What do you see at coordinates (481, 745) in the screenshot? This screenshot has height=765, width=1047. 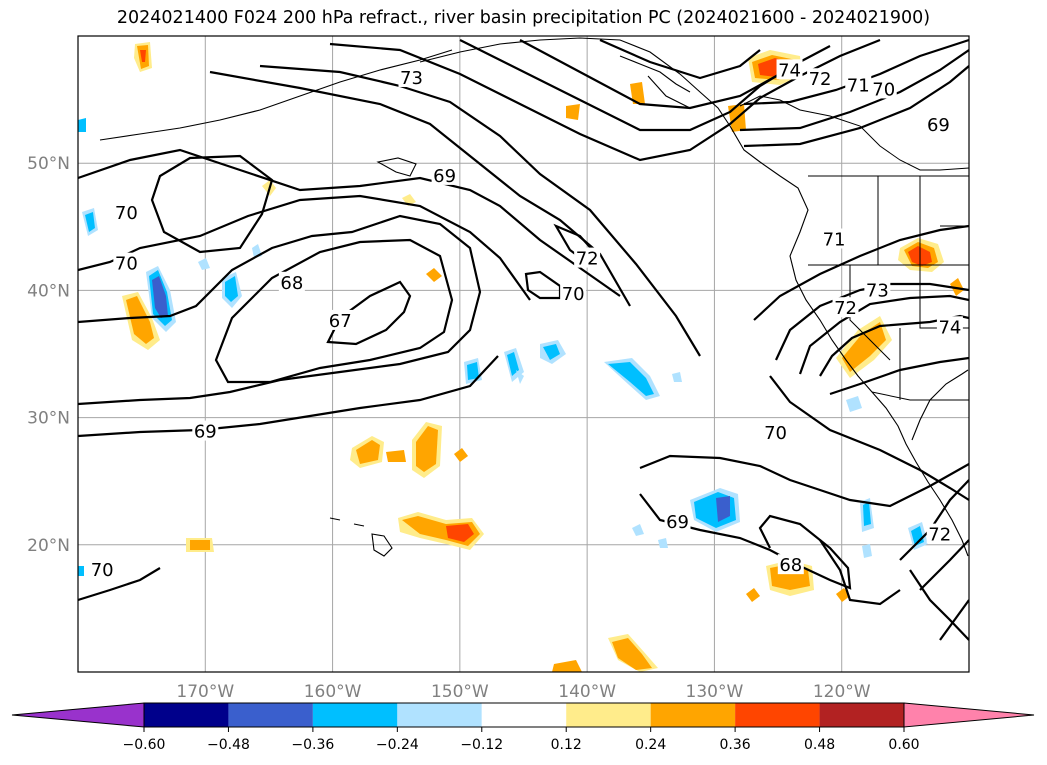 I see `colorbar-tick-label: −0.12` at bounding box center [481, 745].